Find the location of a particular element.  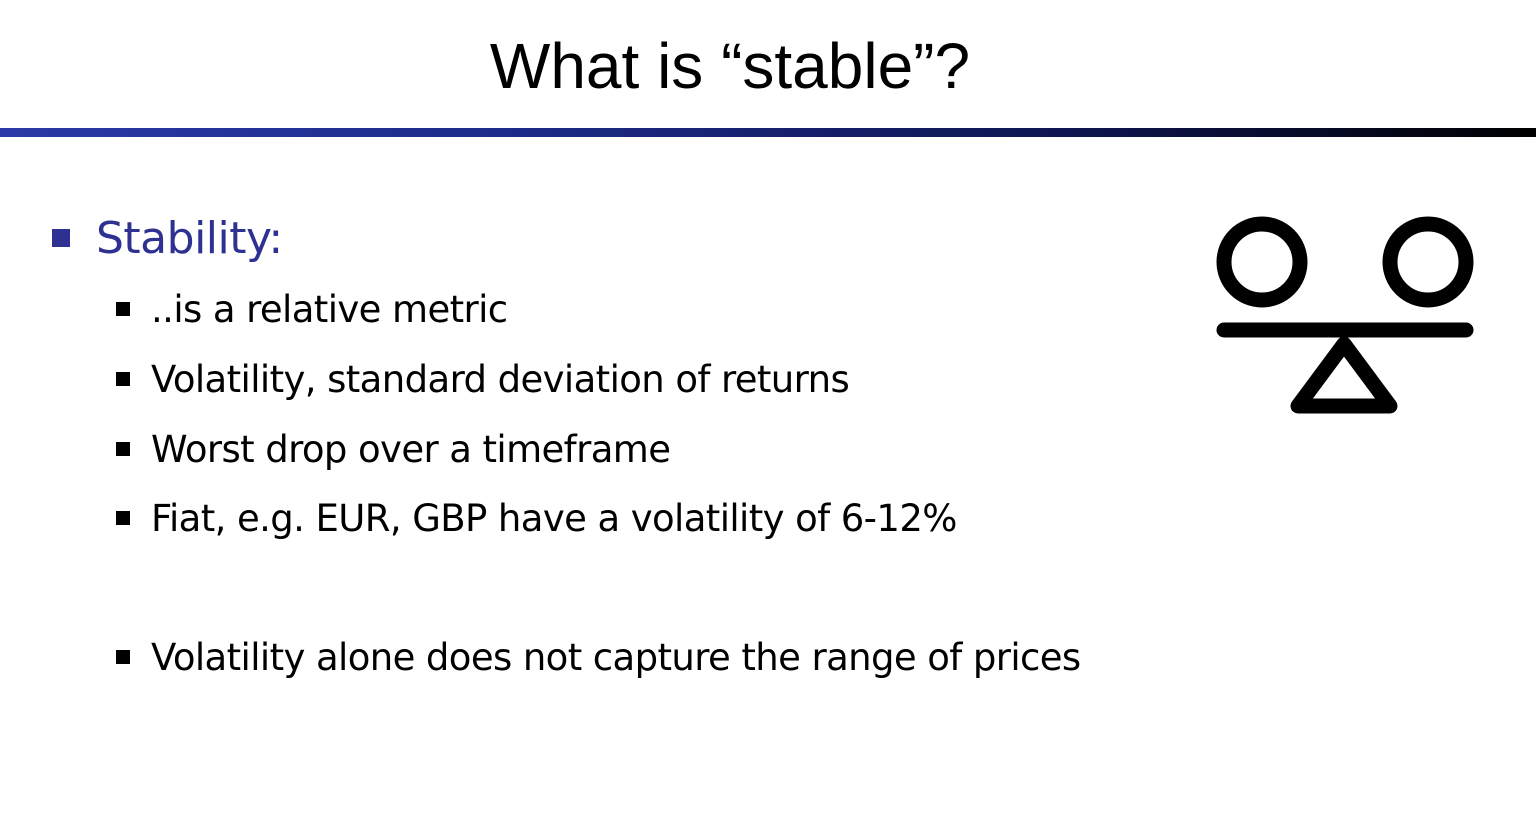

bullet-text: Worst drop over a timeframe is located at coordinates (411, 449).